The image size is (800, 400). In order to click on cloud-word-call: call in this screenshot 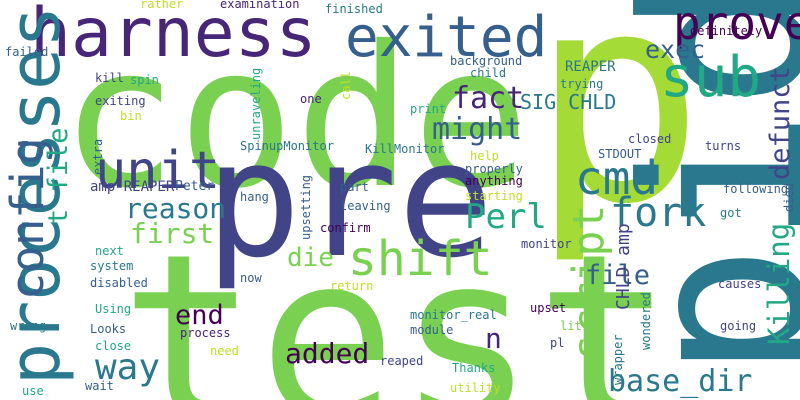, I will do `click(346, 85)`.